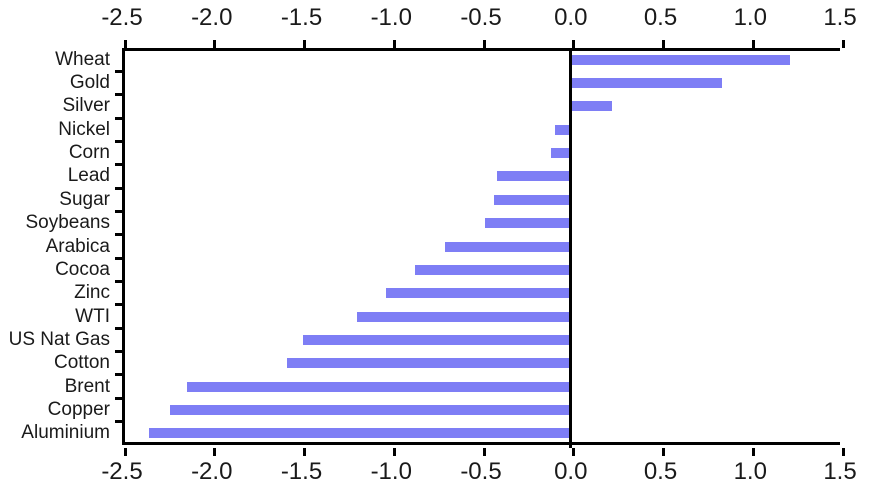 This screenshot has height=491, width=873. I want to click on bar-sugar, so click(532, 199).